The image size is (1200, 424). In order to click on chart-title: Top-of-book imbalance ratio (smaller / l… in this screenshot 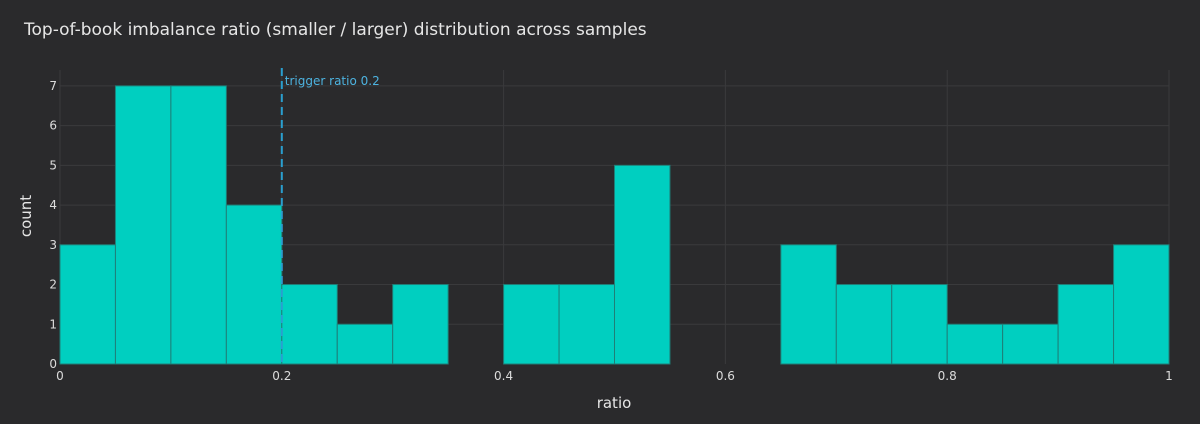, I will do `click(335, 30)`.